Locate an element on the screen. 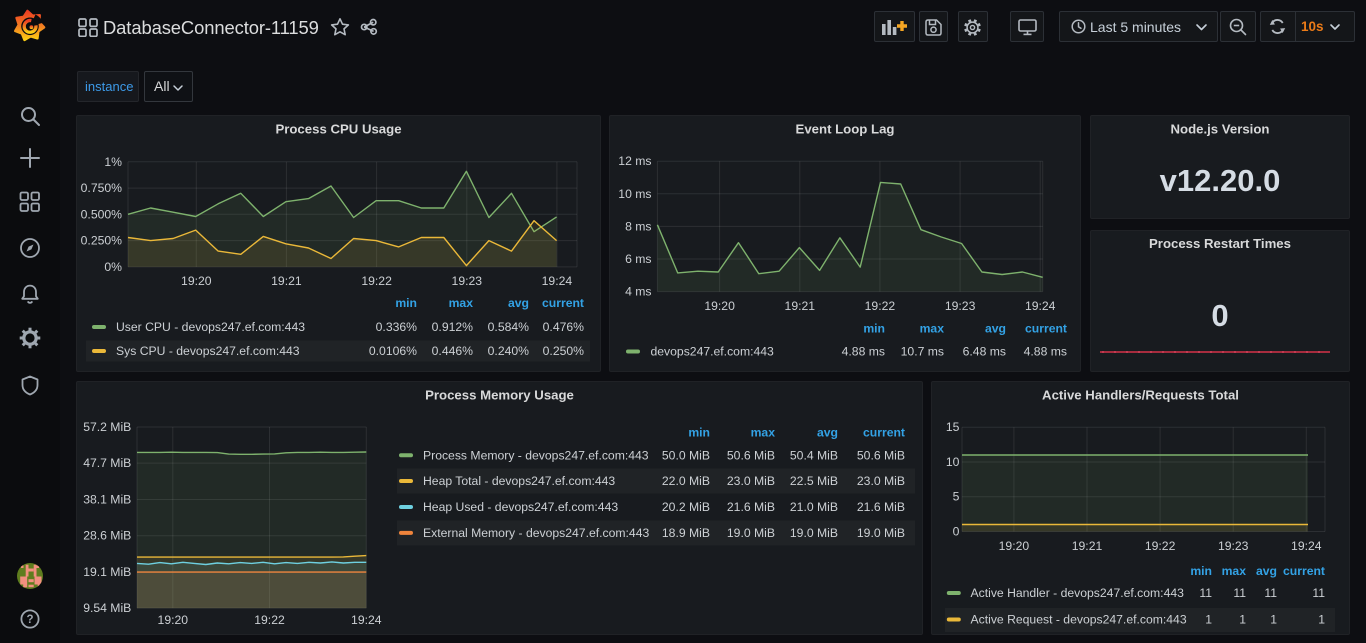 Image resolution: width=1366 pixels, height=643 pixels. svg-text: Process CPU Usage is located at coordinates (338, 129).